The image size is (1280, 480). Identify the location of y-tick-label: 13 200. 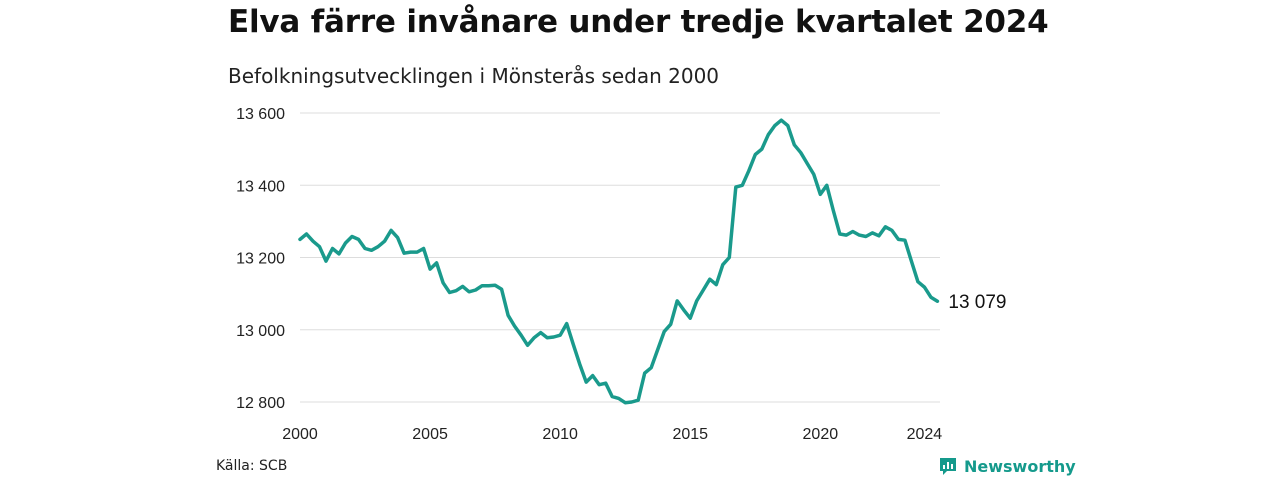
(260, 259).